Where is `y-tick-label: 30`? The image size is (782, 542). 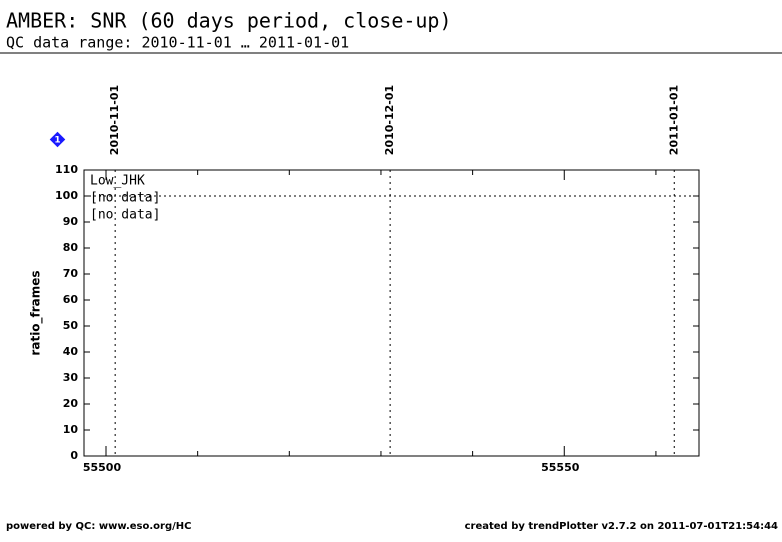 y-tick-label: 30 is located at coordinates (71, 377).